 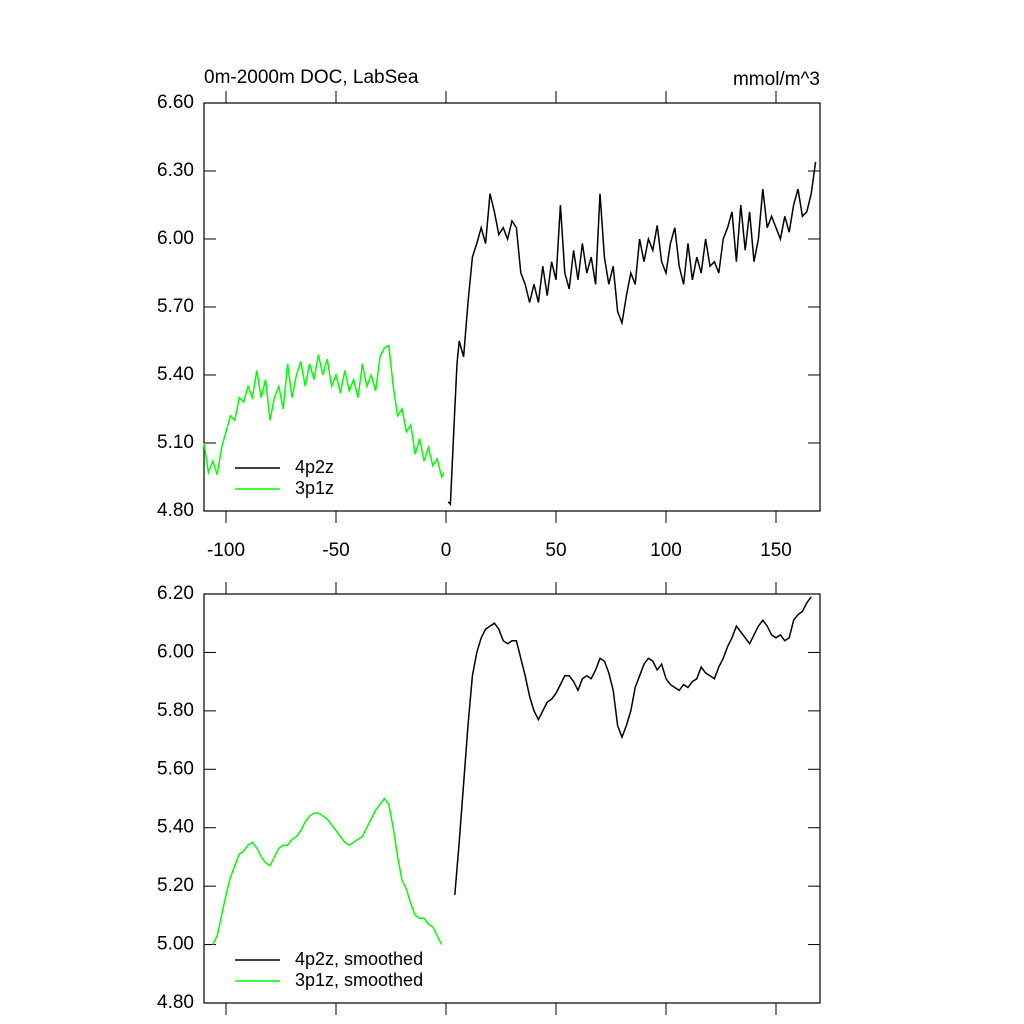 What do you see at coordinates (175, 593) in the screenshot?
I see `y-tick-label: 6.20` at bounding box center [175, 593].